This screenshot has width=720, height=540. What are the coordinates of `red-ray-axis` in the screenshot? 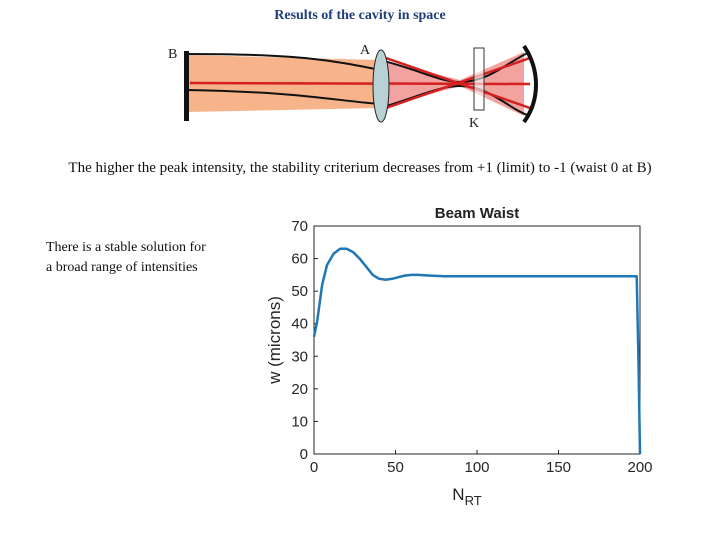 It's located at (360, 83).